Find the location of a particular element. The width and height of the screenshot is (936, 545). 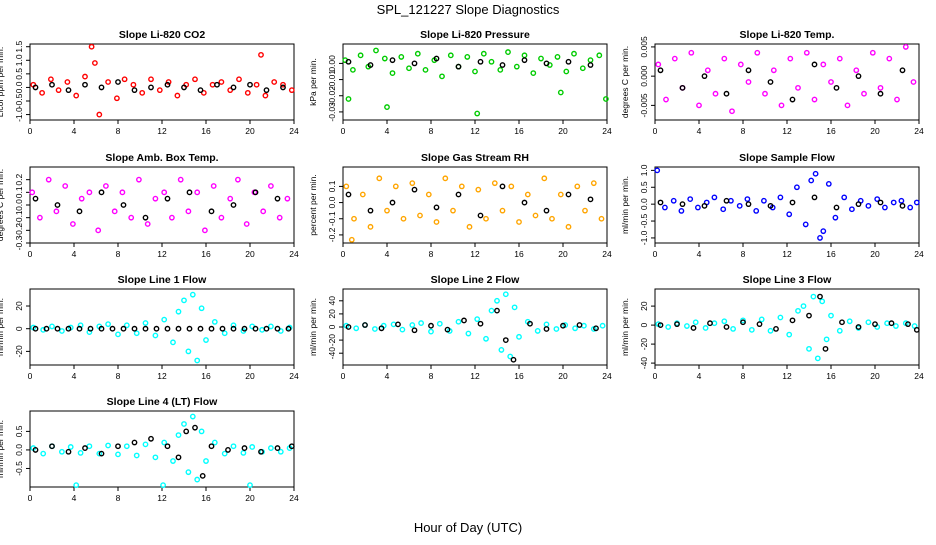

x-tick-label: 4 is located at coordinates (74, 131).